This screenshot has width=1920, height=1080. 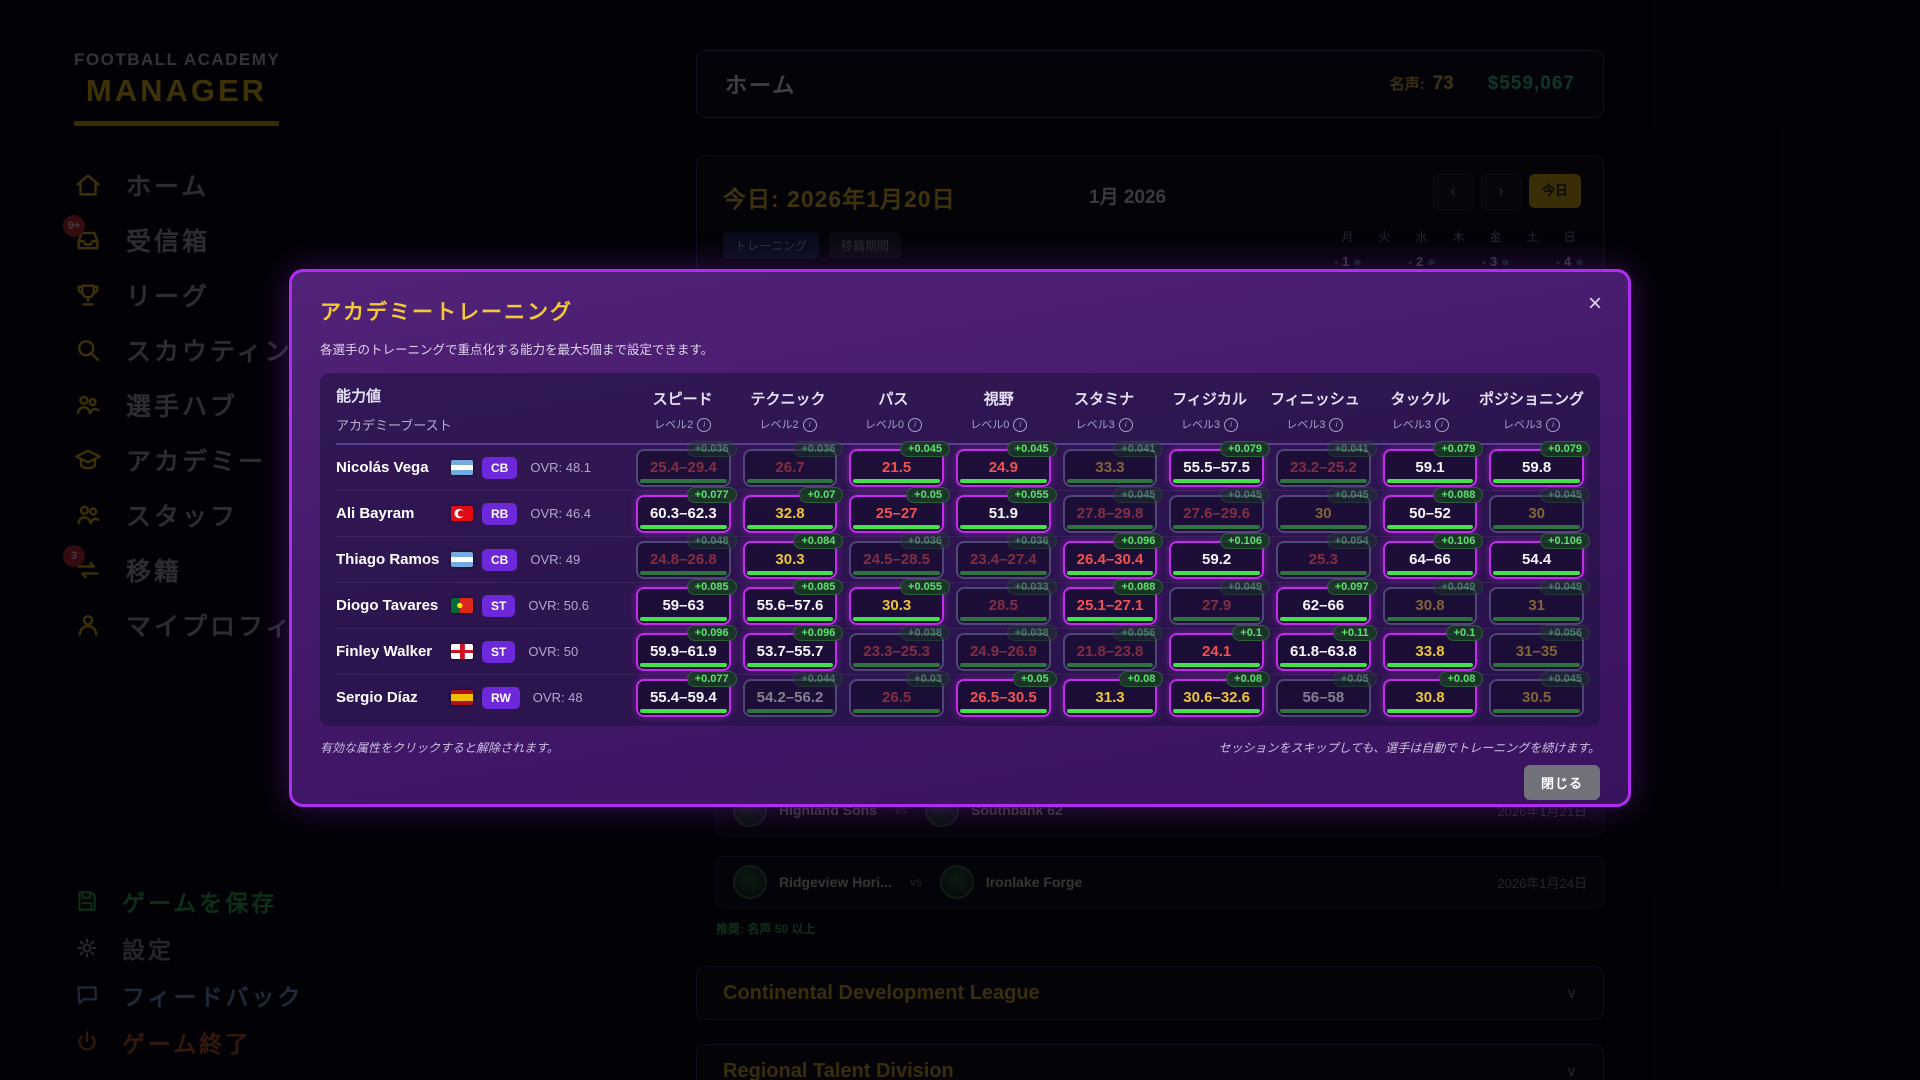 I want to click on stat-cell: 27.6–29.6 +0.045, so click(x=1219, y=509).